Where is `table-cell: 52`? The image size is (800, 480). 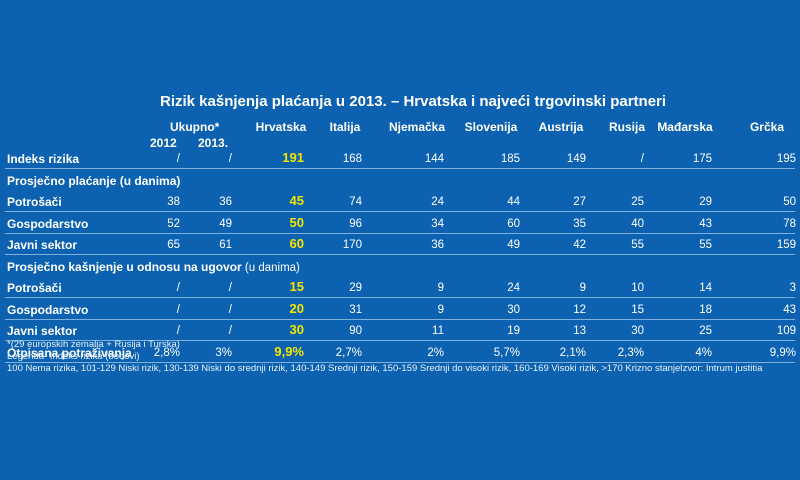 table-cell: 52 is located at coordinates (173, 223).